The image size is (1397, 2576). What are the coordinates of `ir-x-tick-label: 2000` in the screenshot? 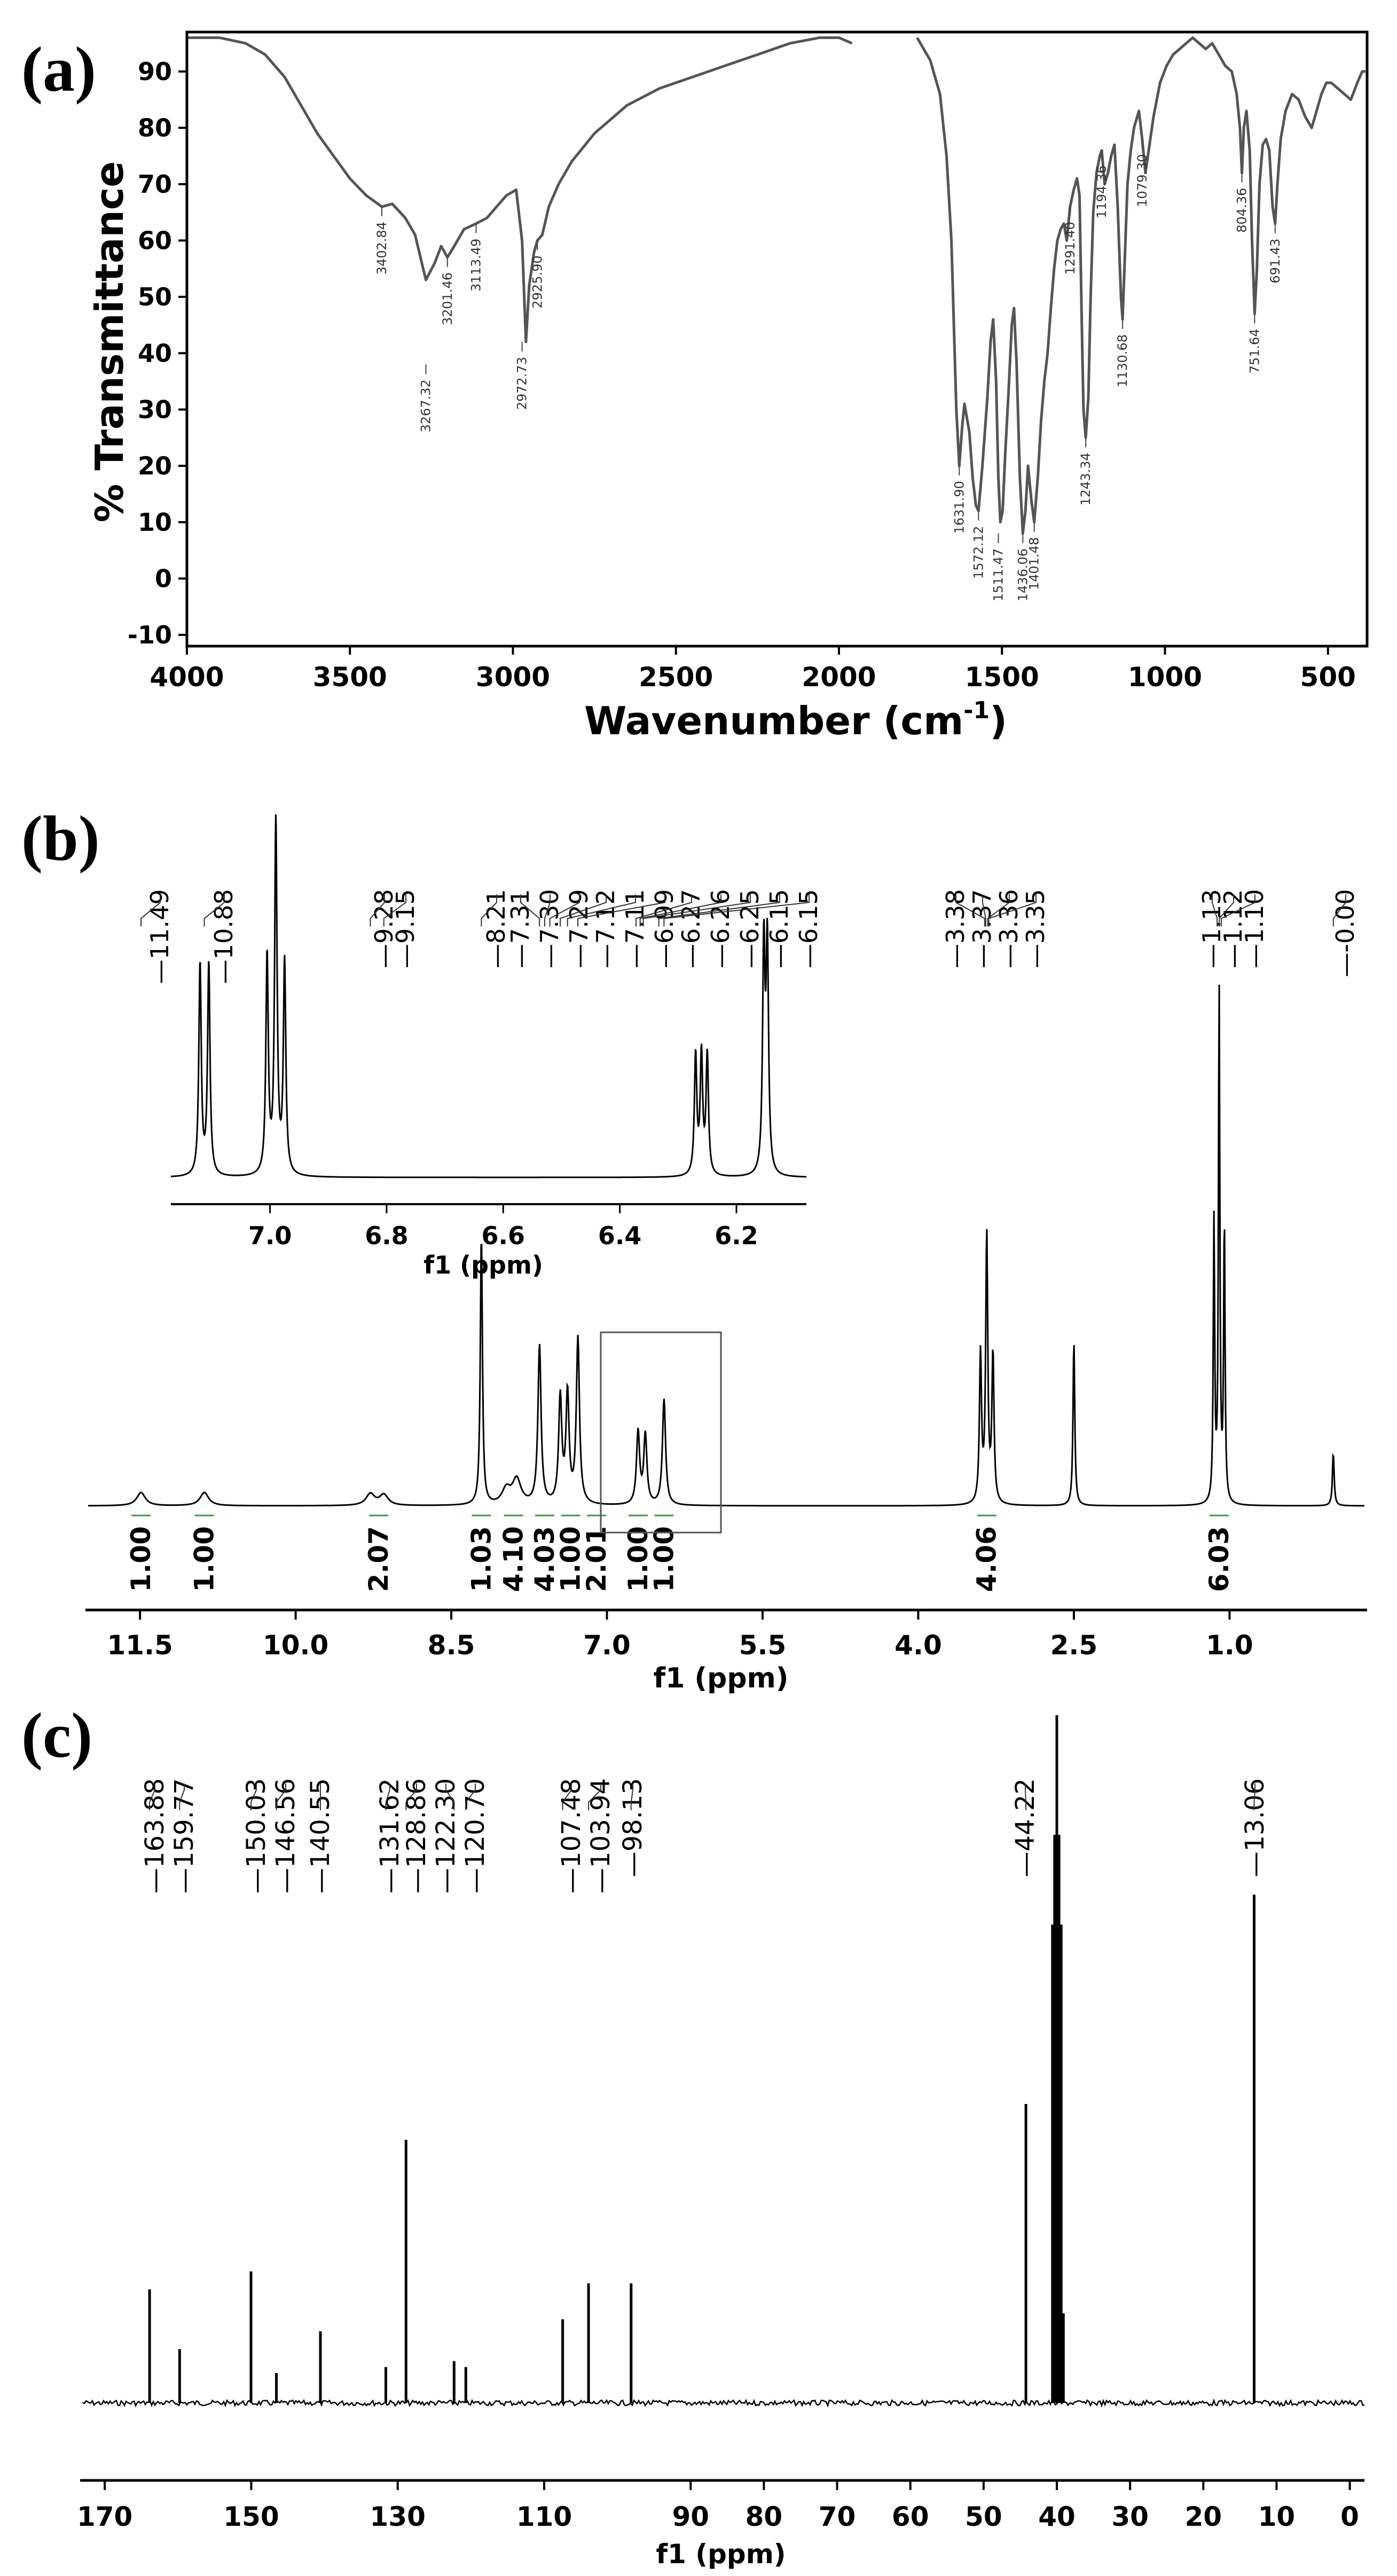 It's located at (839, 677).